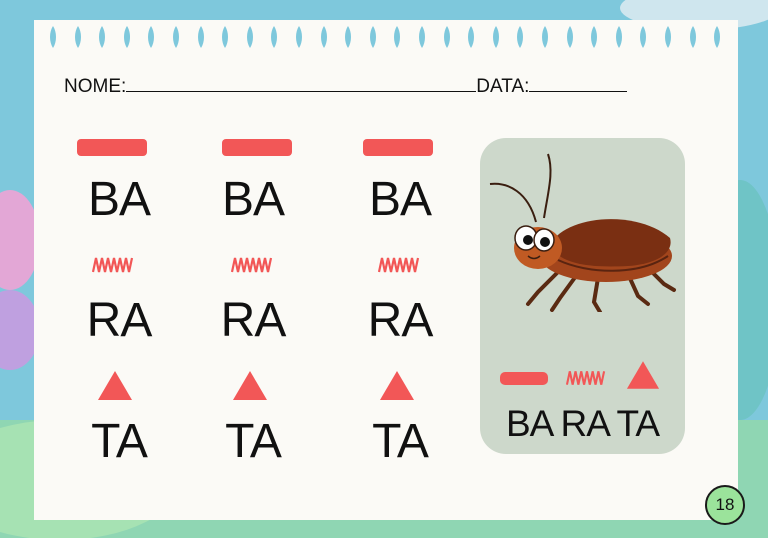 The height and width of the screenshot is (538, 768). I want to click on header-line: NOME: DATA:, so click(346, 86).